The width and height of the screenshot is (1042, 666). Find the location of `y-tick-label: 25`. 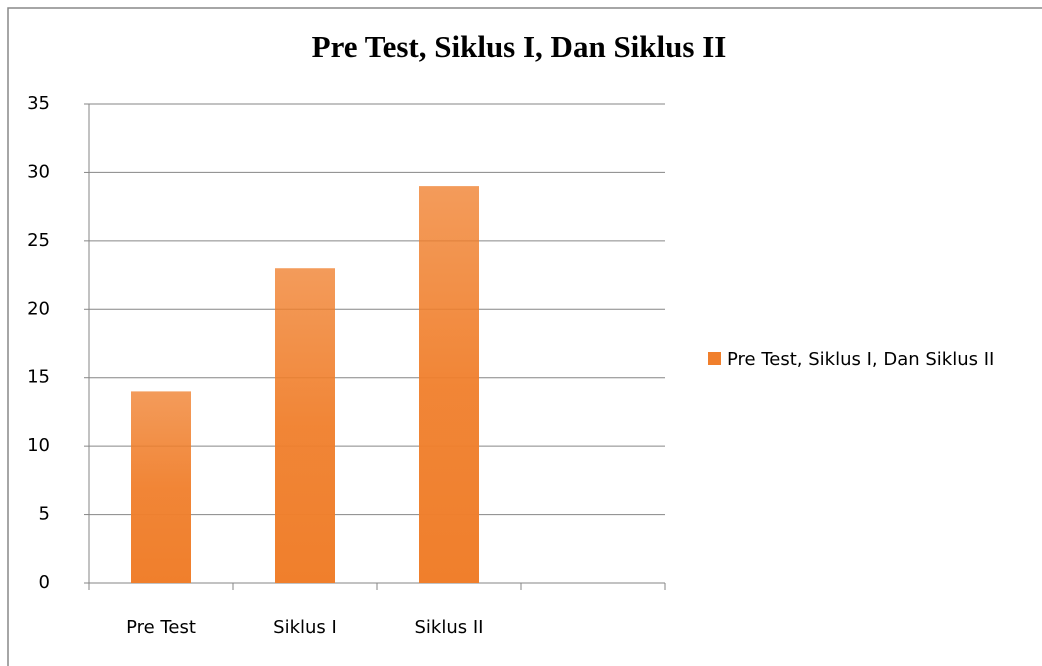

y-tick-label: 25 is located at coordinates (38, 240).